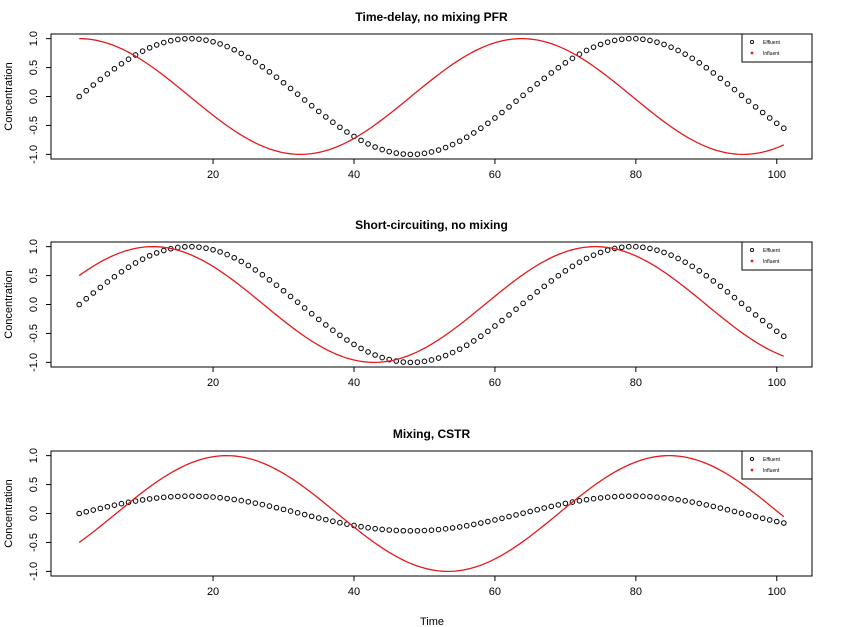  I want to click on panel-1-x-tick-label: 60, so click(495, 175).